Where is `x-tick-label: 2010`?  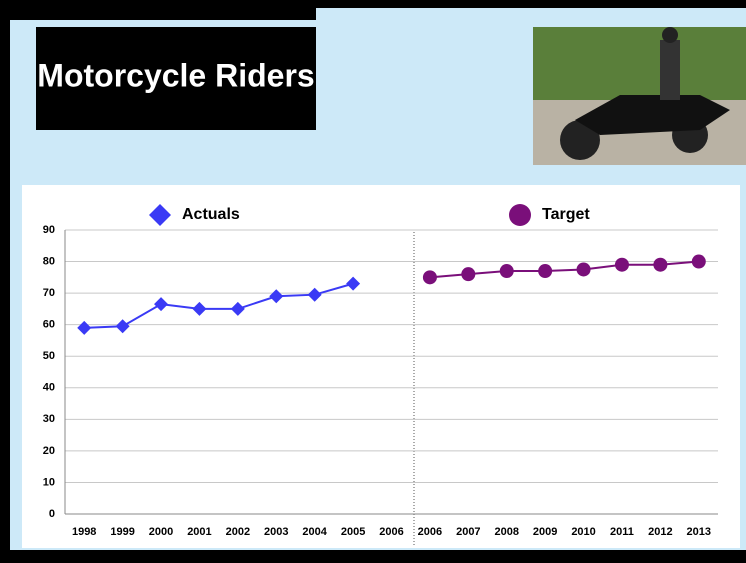 x-tick-label: 2010 is located at coordinates (583, 532).